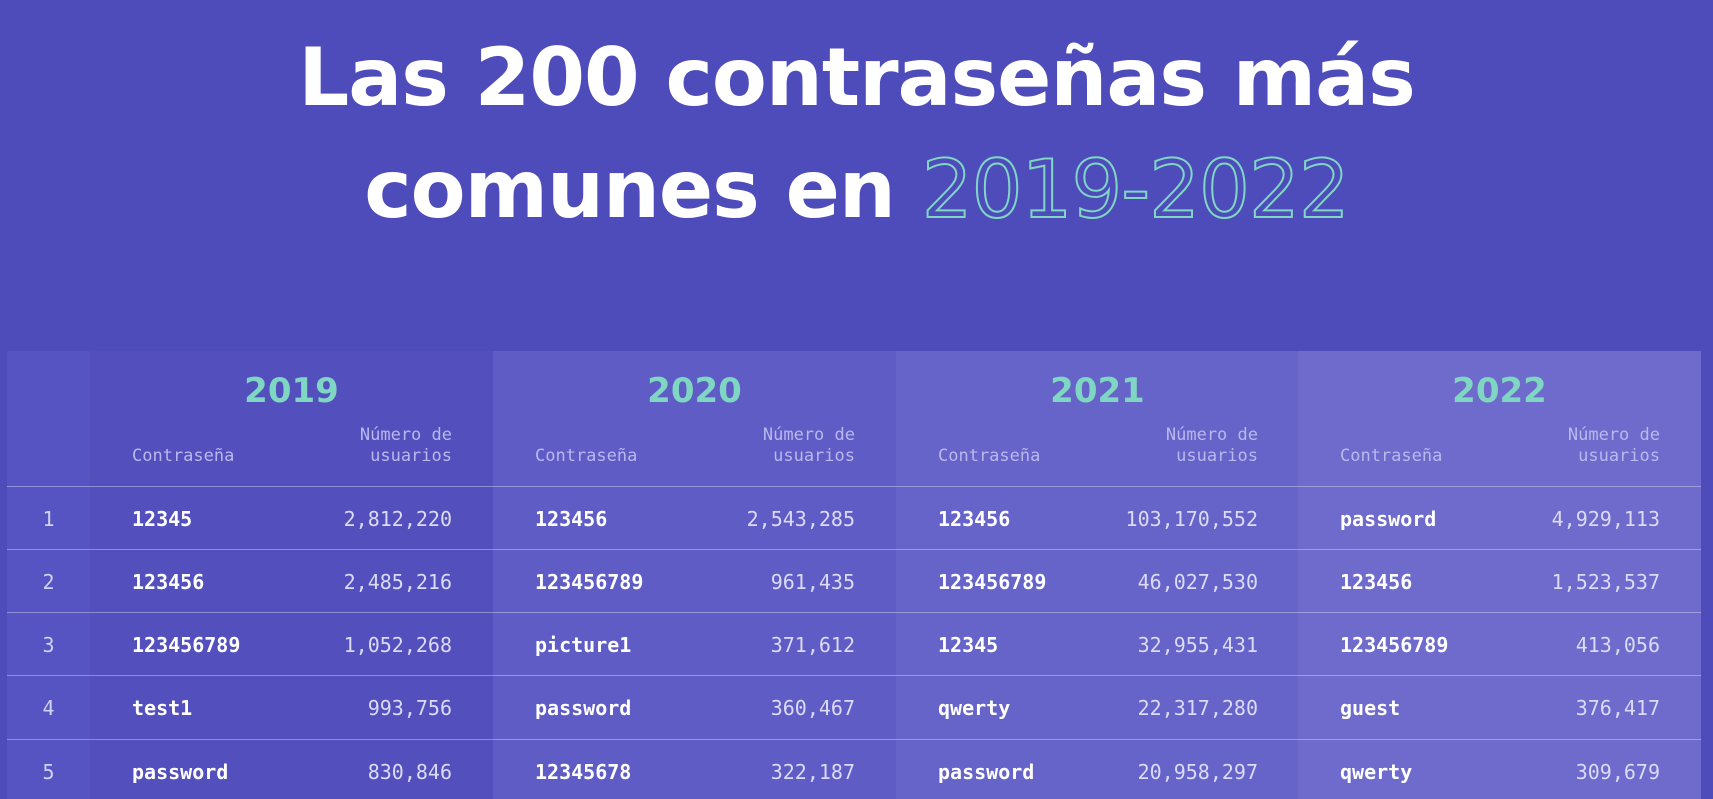  I want to click on year-heading: 2021, so click(1097, 391).